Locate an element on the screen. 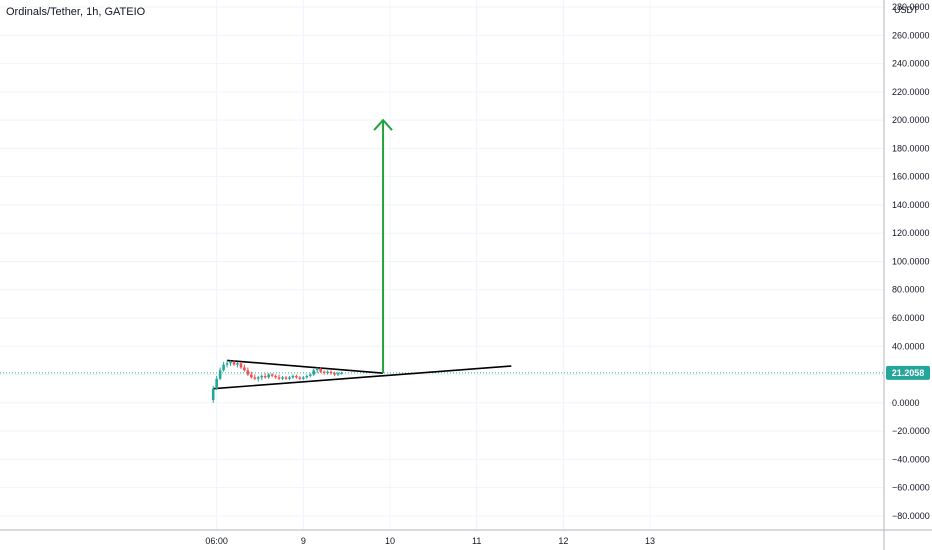 The width and height of the screenshot is (932, 550). y-tick-label: 0.0000 is located at coordinates (906, 403).